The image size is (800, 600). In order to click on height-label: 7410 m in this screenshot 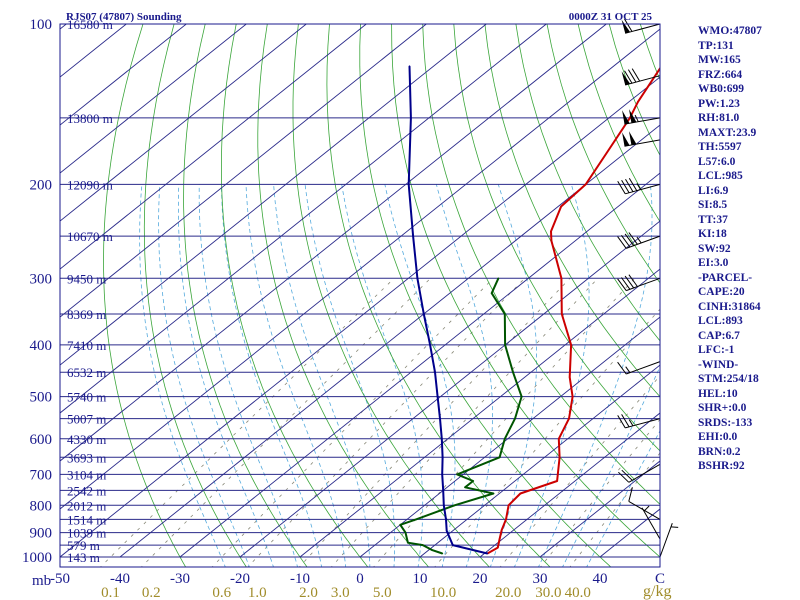, I will do `click(86, 345)`.